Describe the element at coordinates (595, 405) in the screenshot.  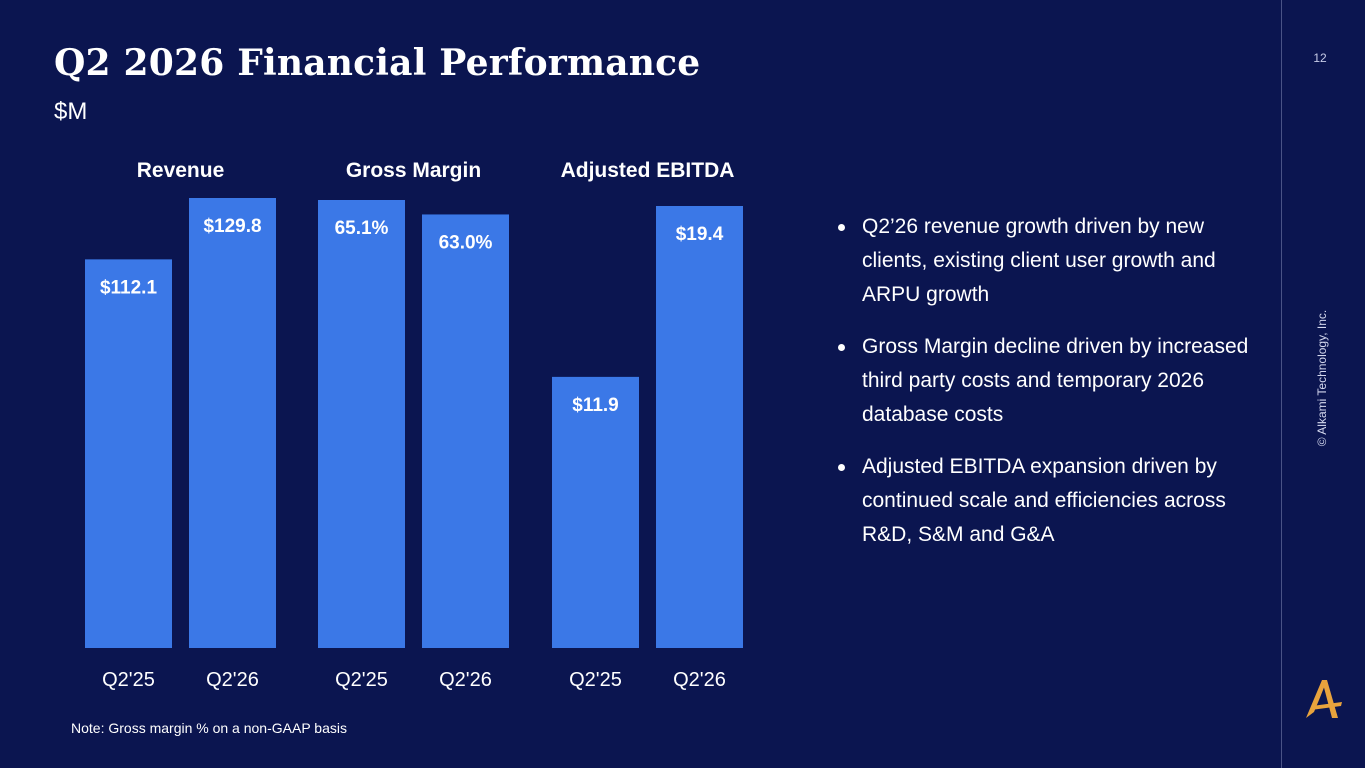
I see `bar-value-label: $11.9` at that location.